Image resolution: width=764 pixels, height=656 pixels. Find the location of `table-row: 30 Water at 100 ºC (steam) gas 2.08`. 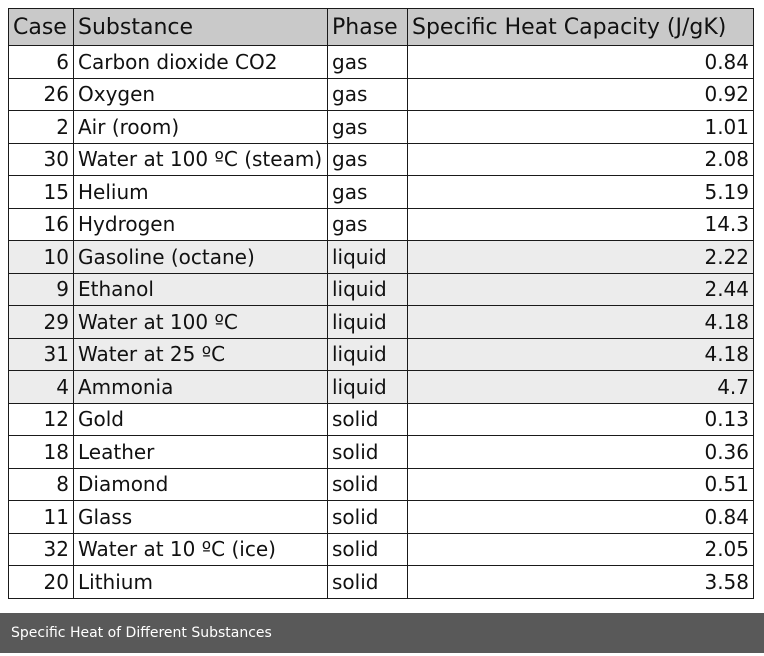

table-row: 30 Water at 100 ºC (steam) gas 2.08 is located at coordinates (381, 159).